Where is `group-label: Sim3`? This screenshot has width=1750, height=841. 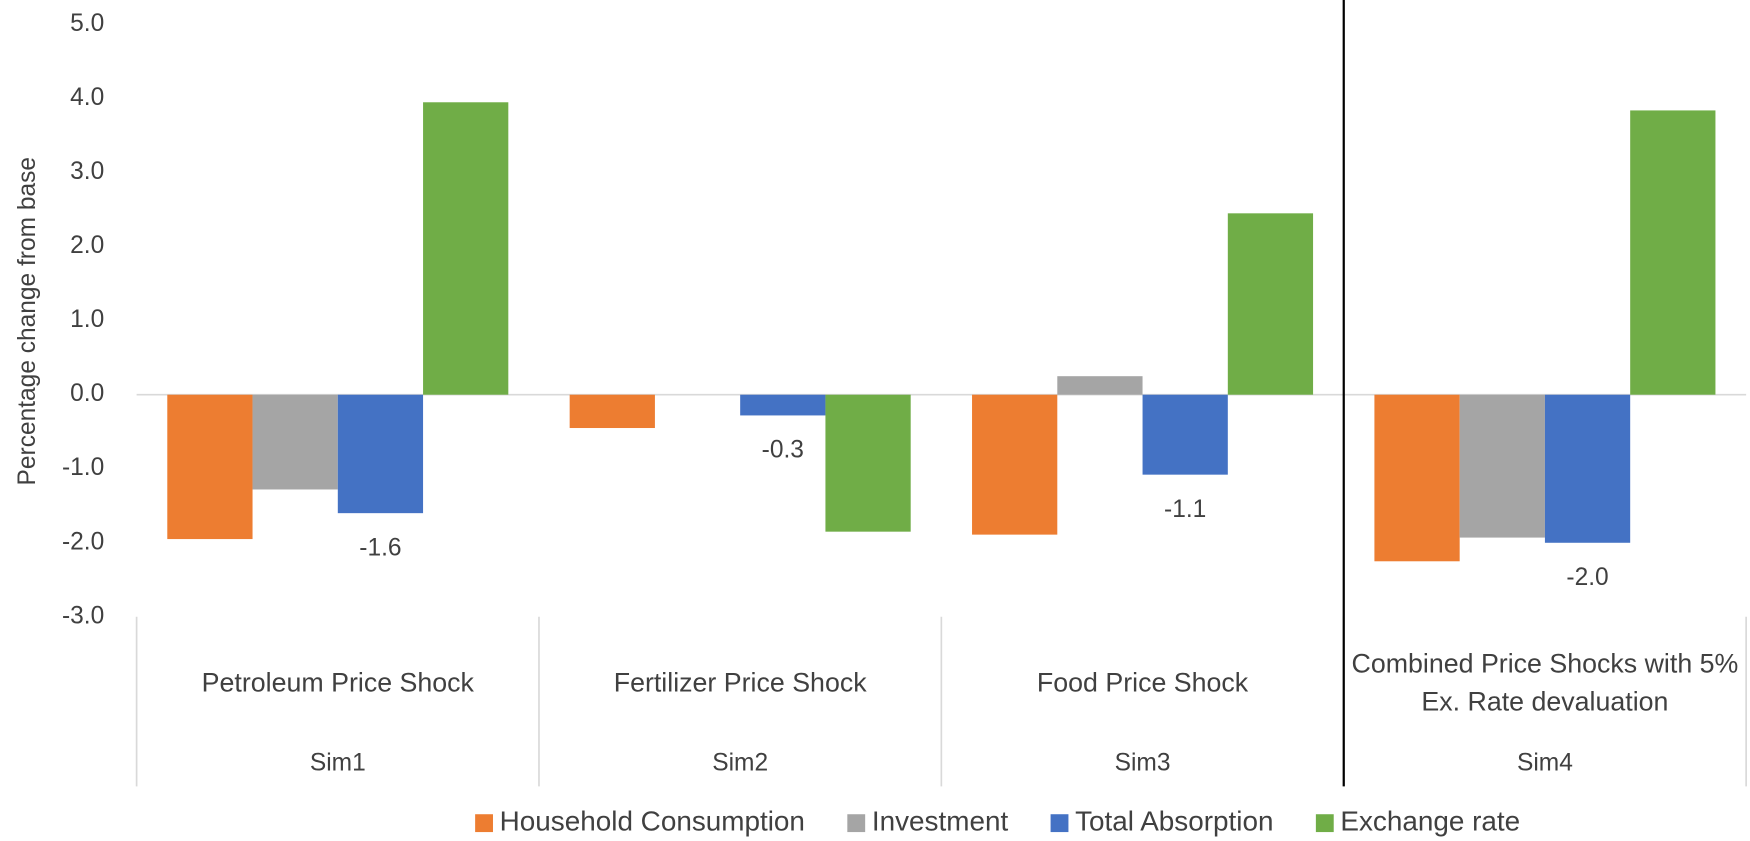
group-label: Sim3 is located at coordinates (1143, 763).